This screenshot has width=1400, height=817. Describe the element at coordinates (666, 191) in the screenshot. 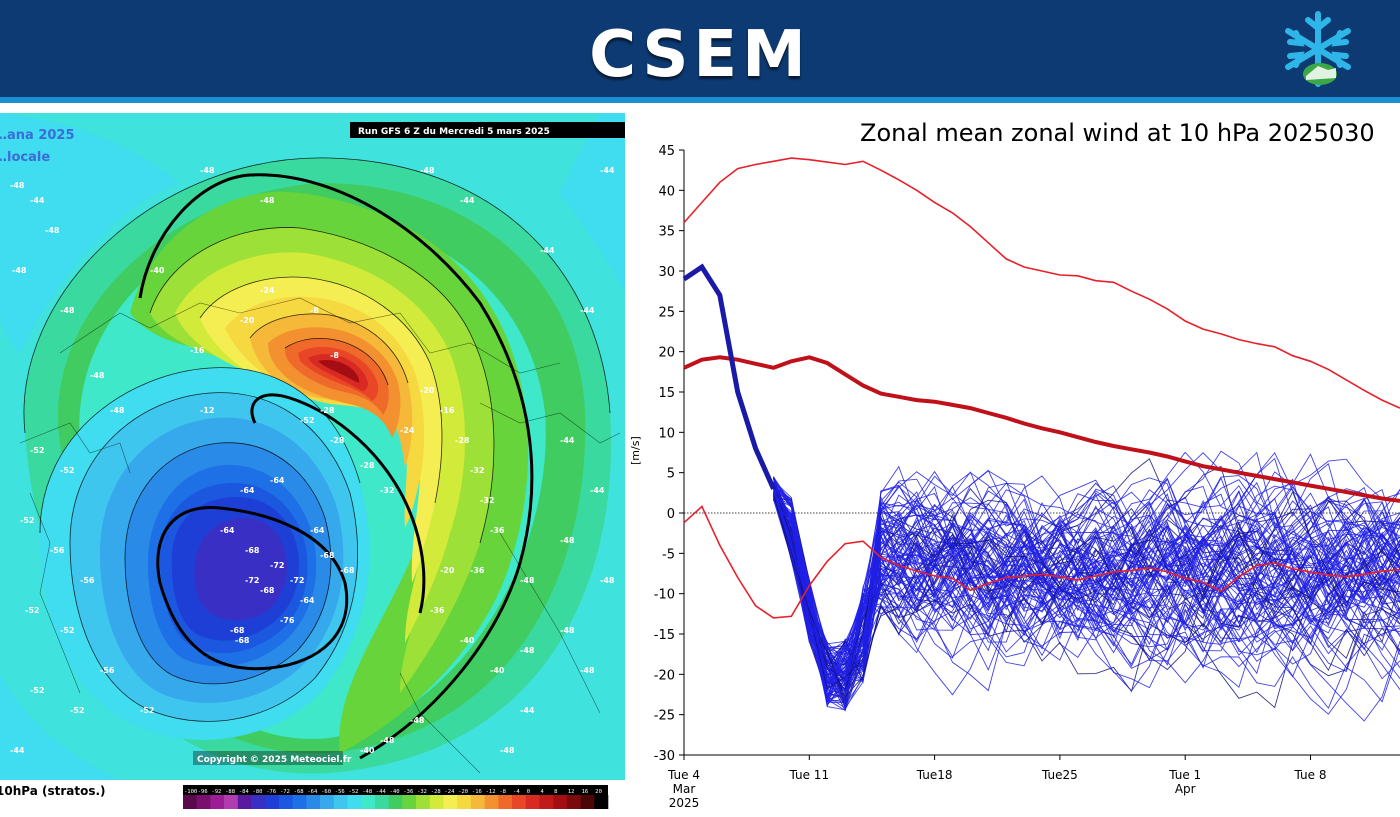

I see `y-tick-label: 40` at that location.